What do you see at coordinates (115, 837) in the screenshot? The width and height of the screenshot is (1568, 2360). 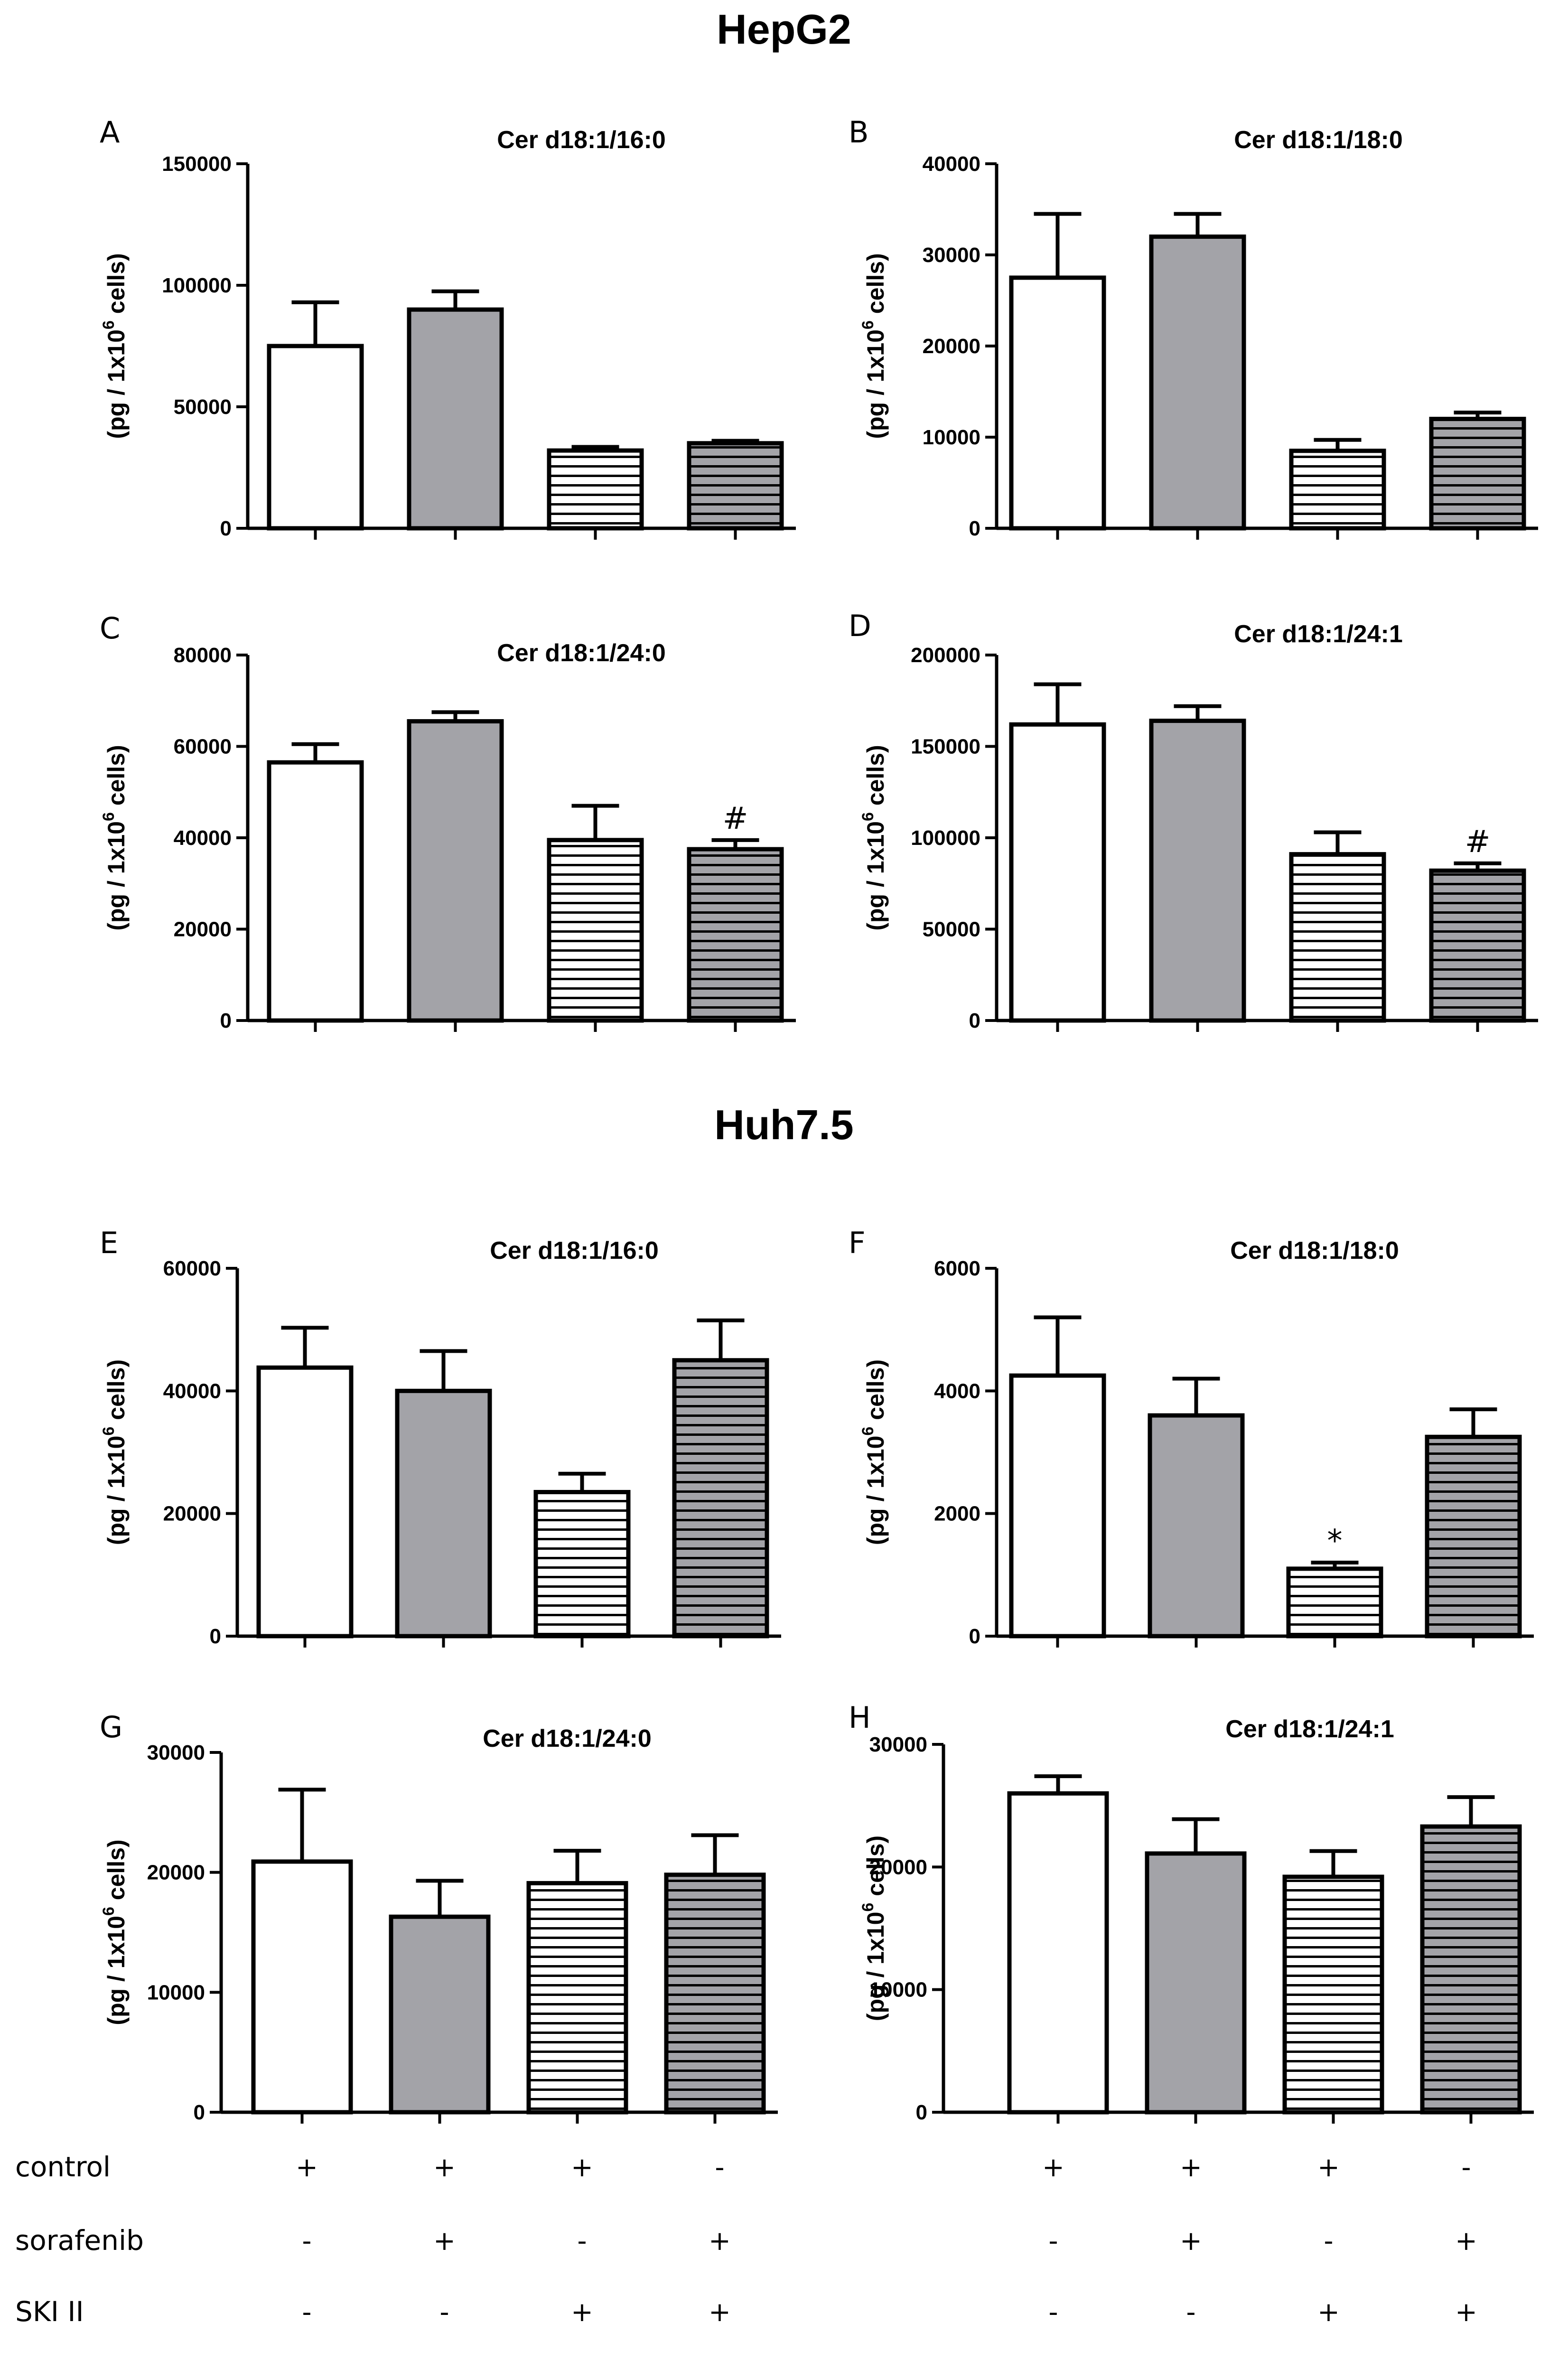 I see `y-axis-label-c: (pg / 1x106 cells)` at bounding box center [115, 837].